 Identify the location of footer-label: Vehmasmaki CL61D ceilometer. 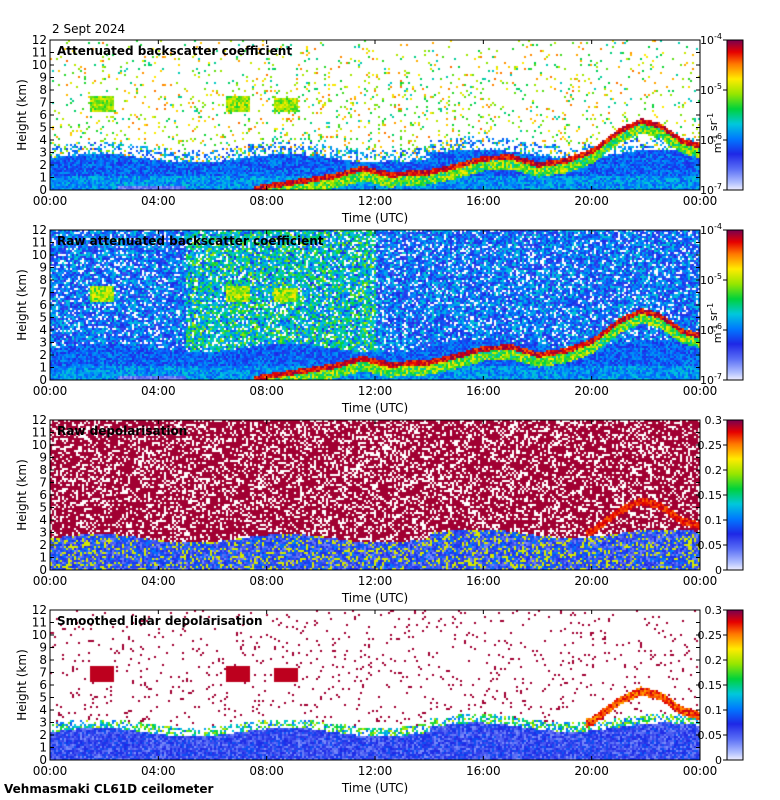
(108, 789).